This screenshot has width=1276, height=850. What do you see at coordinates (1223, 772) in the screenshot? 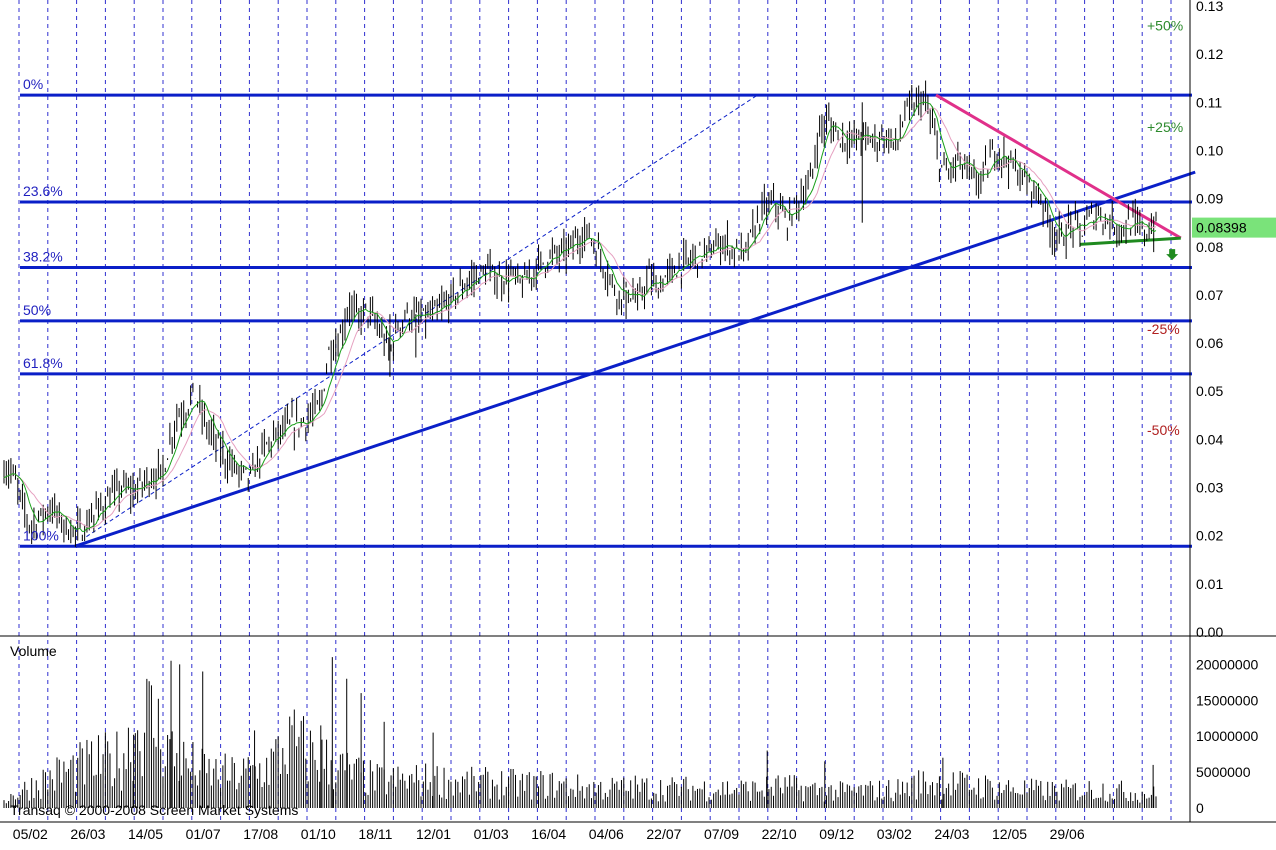
I see `volume-tick-label: 5000000` at bounding box center [1223, 772].